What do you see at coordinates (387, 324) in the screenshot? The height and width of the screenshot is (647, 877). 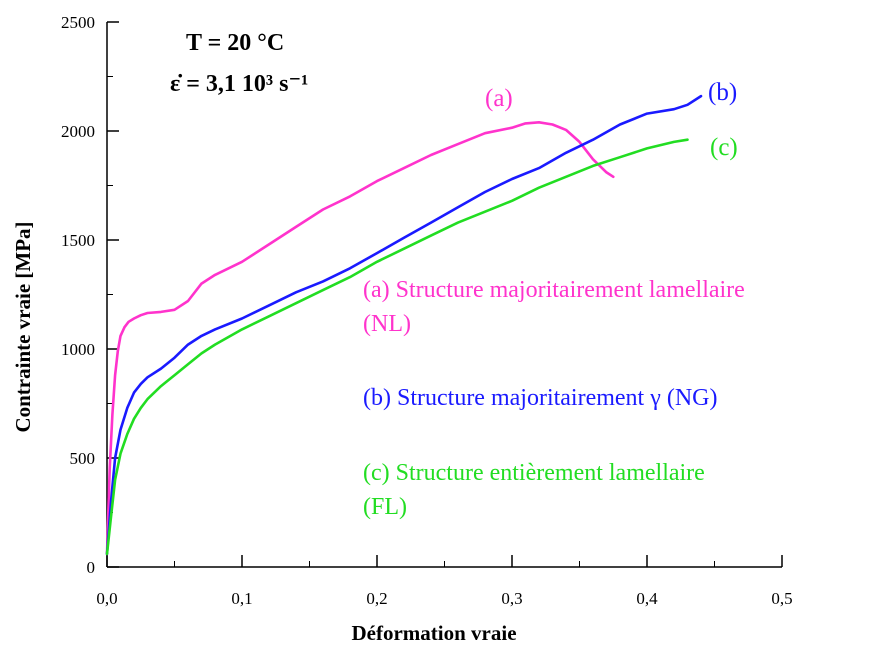 I see `legend-entry-a: (NL)` at bounding box center [387, 324].